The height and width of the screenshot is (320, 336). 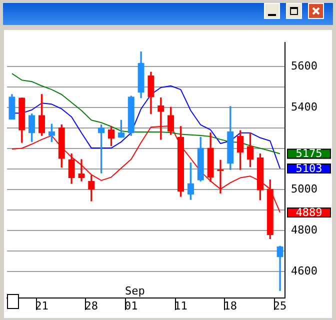 What do you see at coordinates (304, 107) in the screenshot?
I see `y-tick-label: 5400` at bounding box center [304, 107].